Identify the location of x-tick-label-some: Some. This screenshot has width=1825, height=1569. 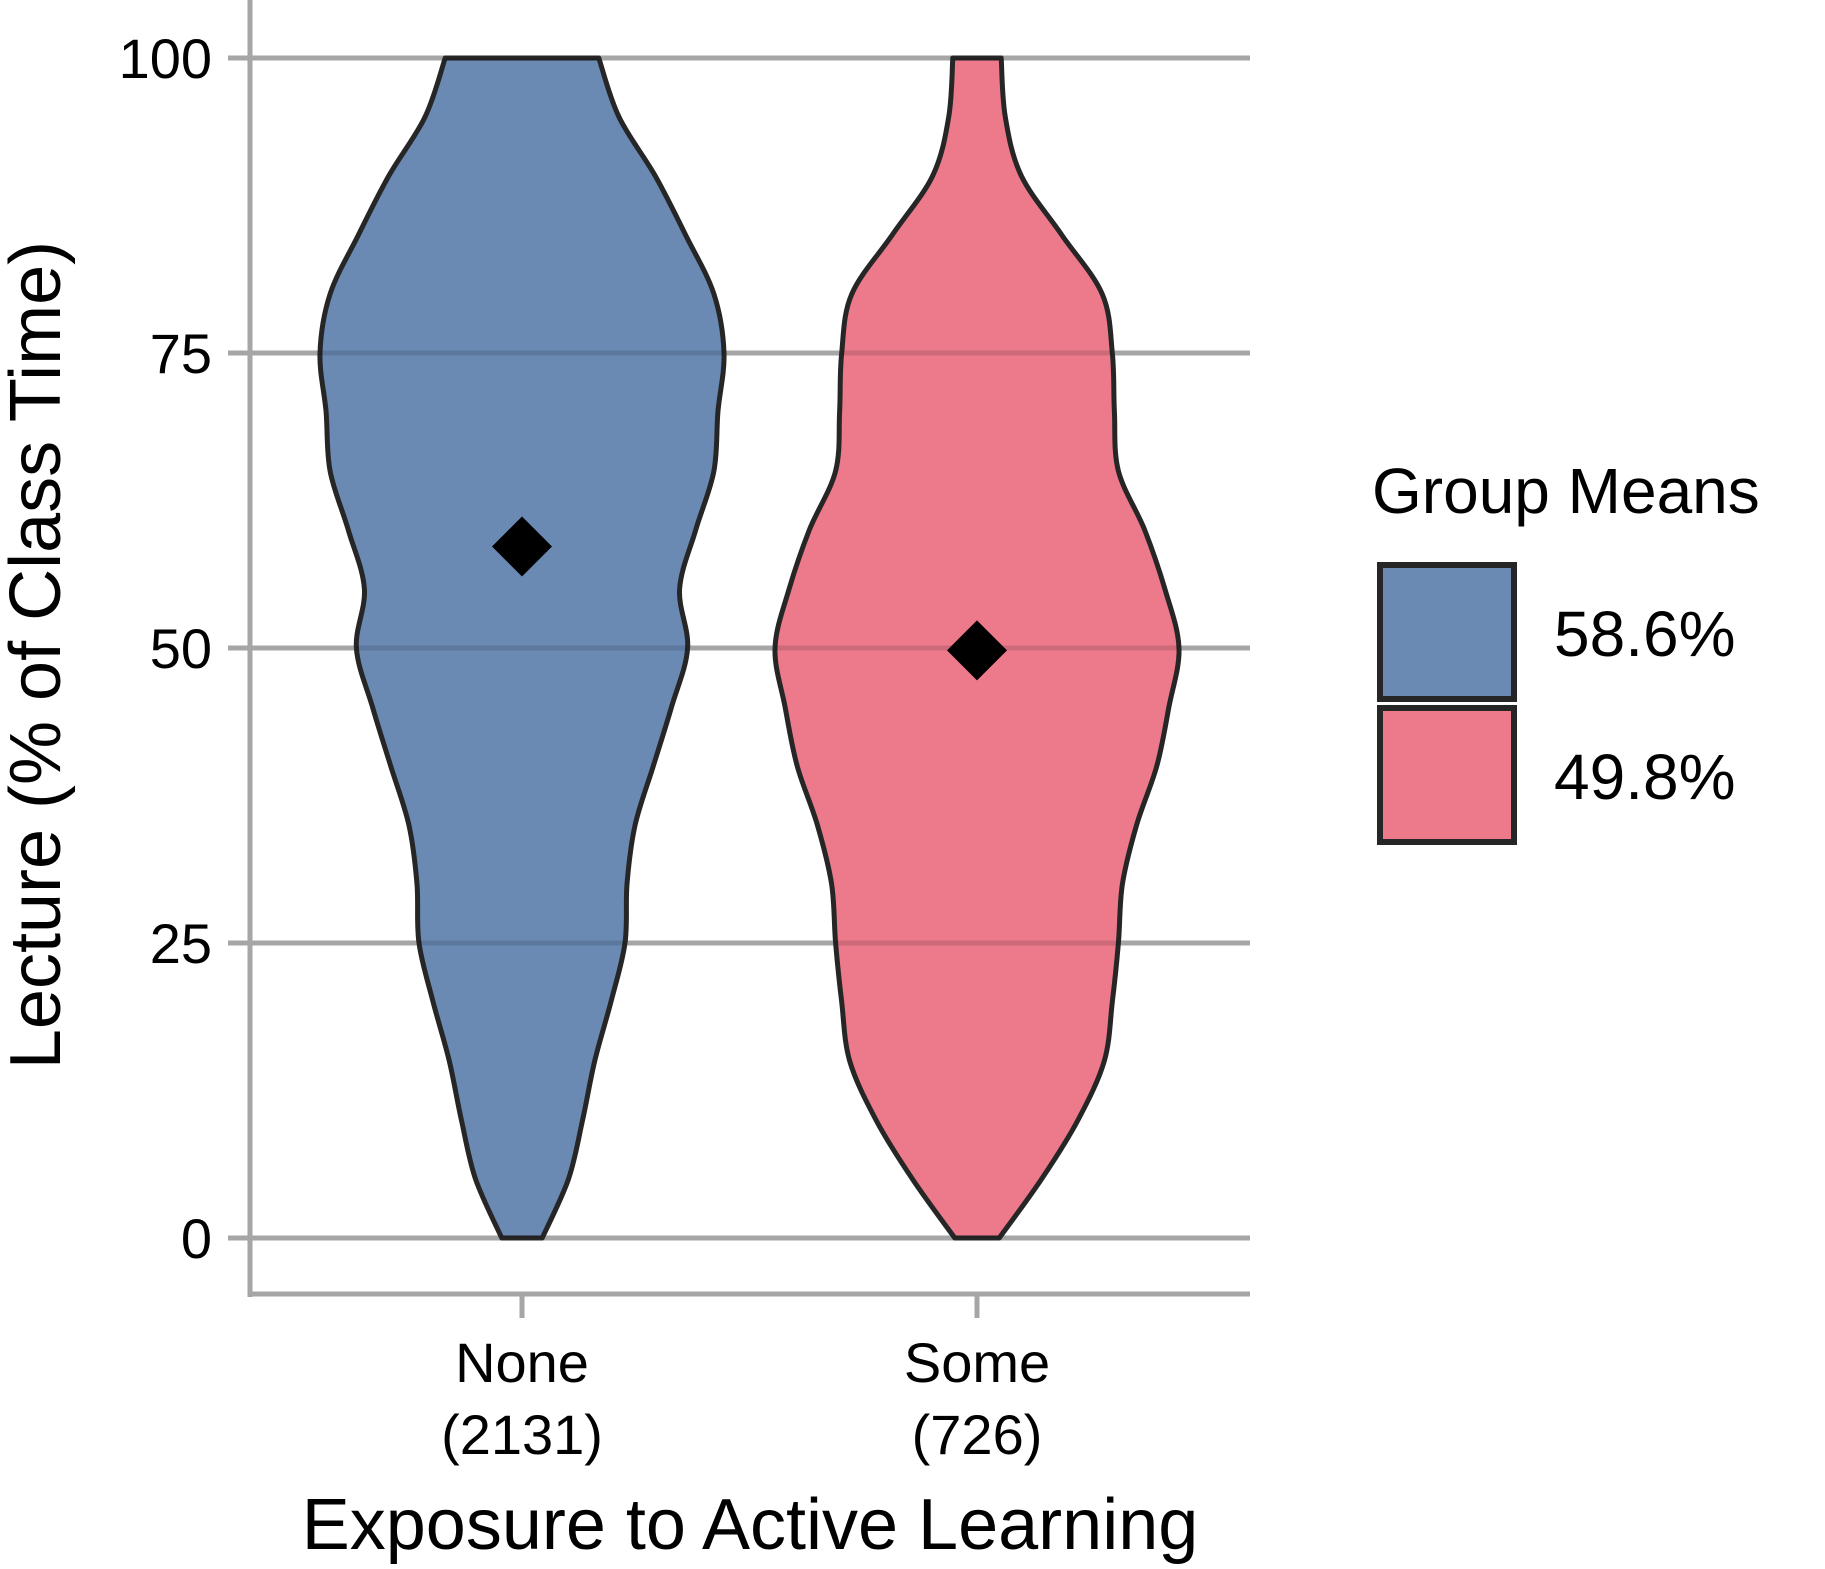
(977, 1362).